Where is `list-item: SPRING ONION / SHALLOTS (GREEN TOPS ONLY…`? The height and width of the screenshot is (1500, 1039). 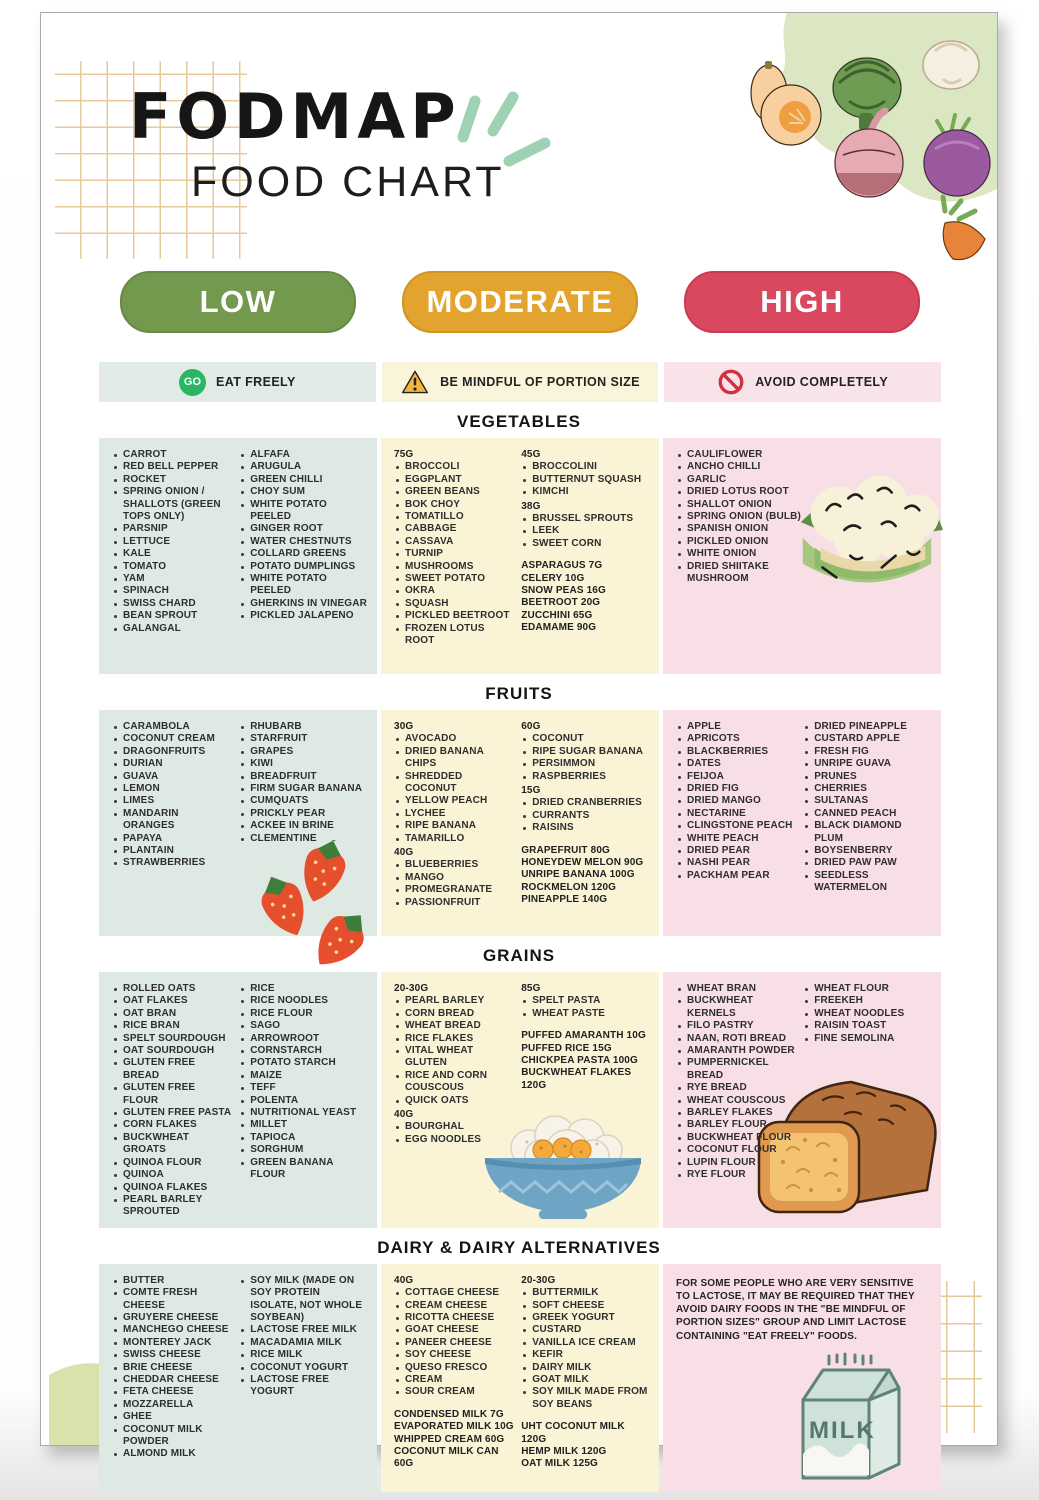 list-item: SPRING ONION / SHALLOTS (GREEN TOPS ONLY… is located at coordinates (172, 504).